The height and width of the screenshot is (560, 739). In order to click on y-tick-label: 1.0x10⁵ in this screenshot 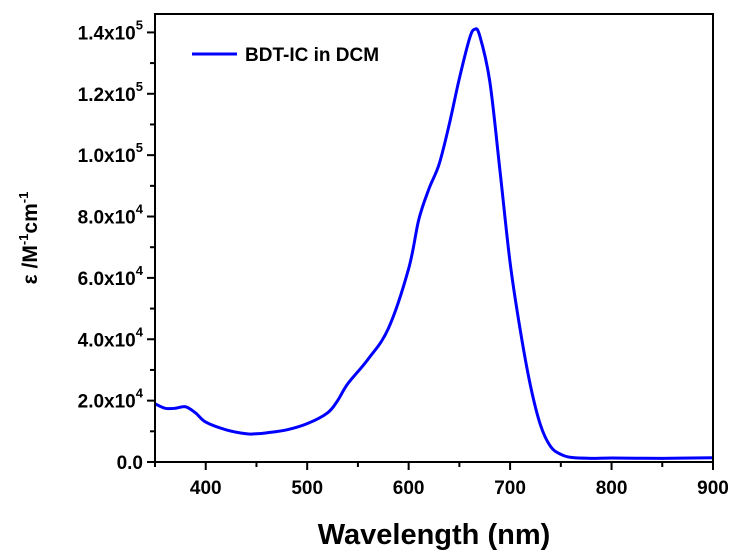, I will do `click(110, 153)`.